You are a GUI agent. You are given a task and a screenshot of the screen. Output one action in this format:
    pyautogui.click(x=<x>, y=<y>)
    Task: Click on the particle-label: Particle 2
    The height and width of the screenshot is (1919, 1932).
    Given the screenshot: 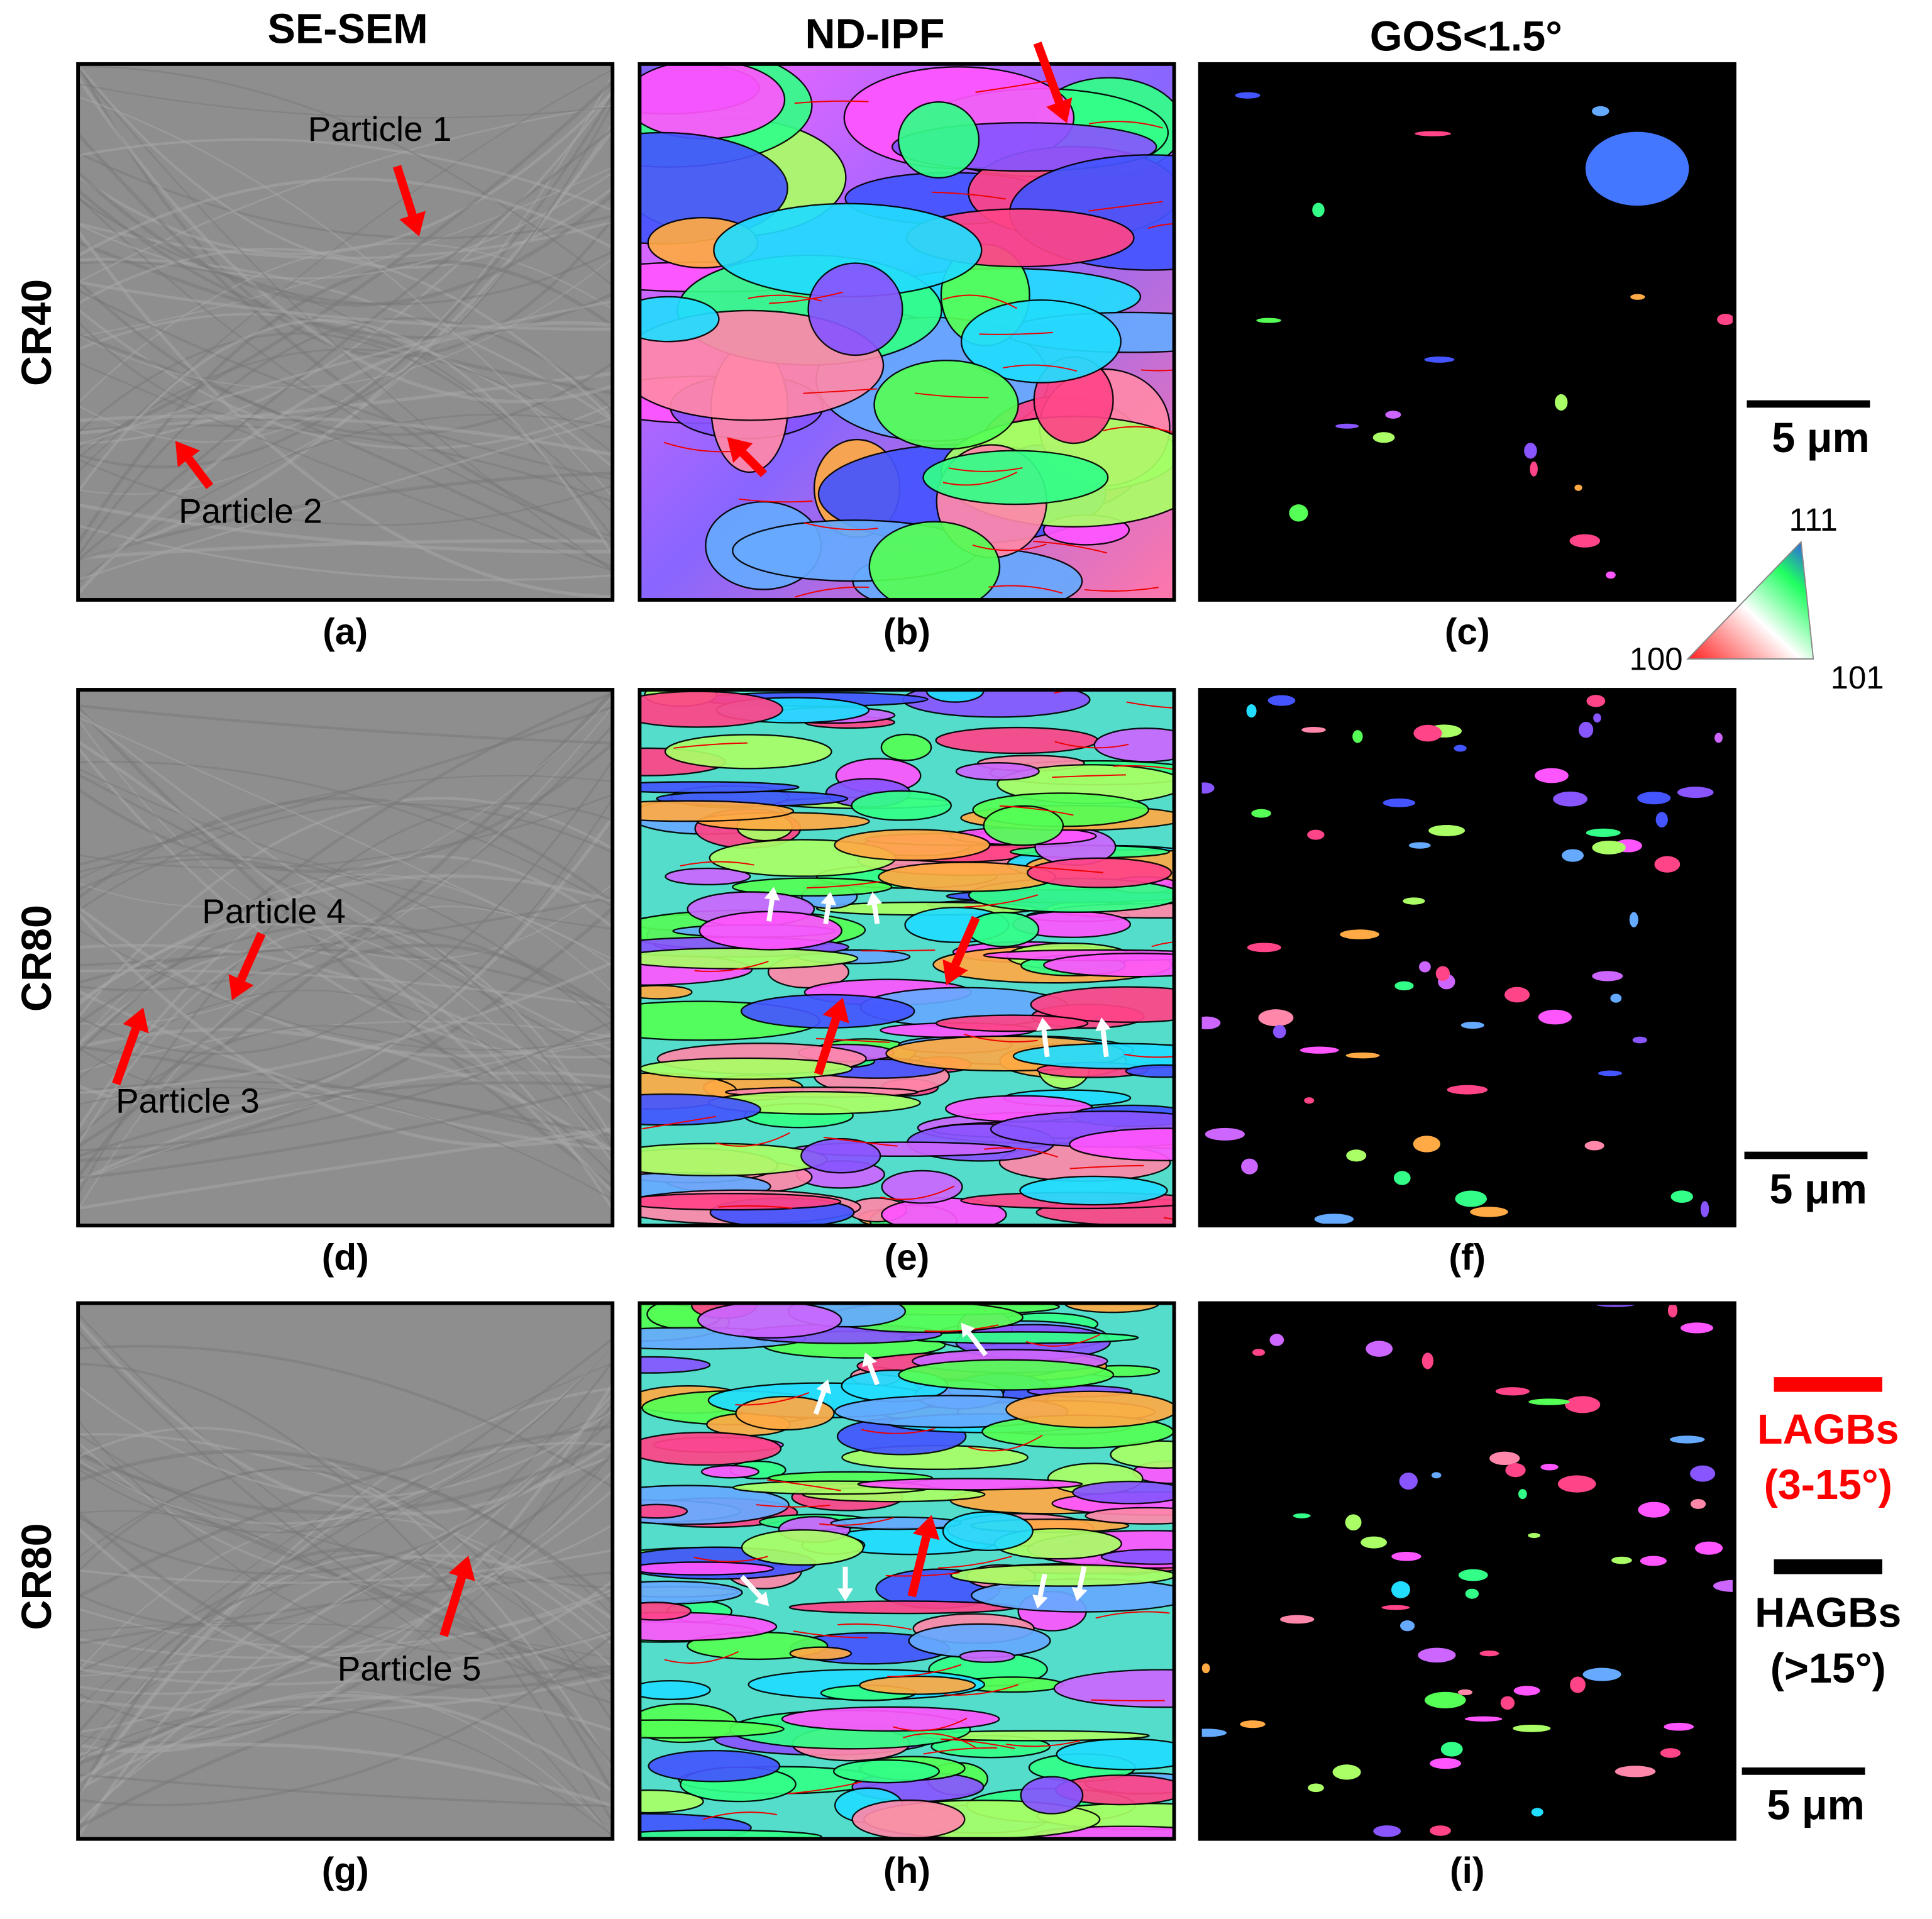 What is the action you would take?
    pyautogui.click(x=251, y=510)
    